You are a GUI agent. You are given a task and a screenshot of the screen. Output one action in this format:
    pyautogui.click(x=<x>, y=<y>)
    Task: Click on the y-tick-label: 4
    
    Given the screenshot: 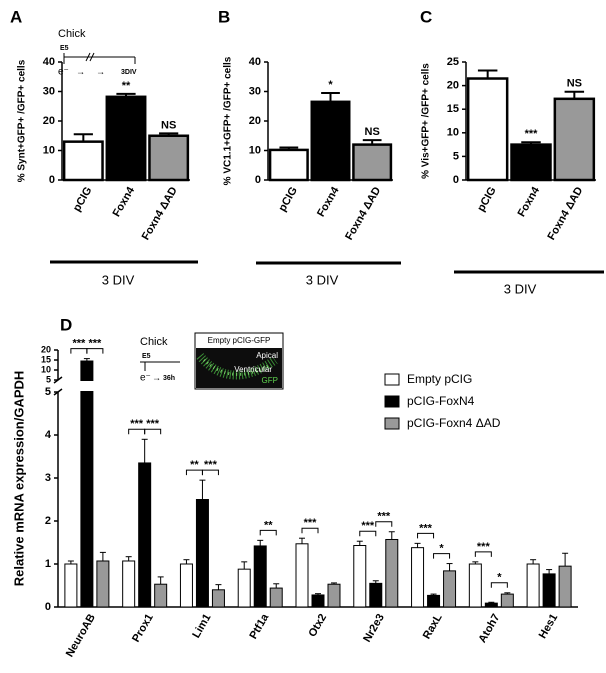 What is the action you would take?
    pyautogui.click(x=48, y=435)
    